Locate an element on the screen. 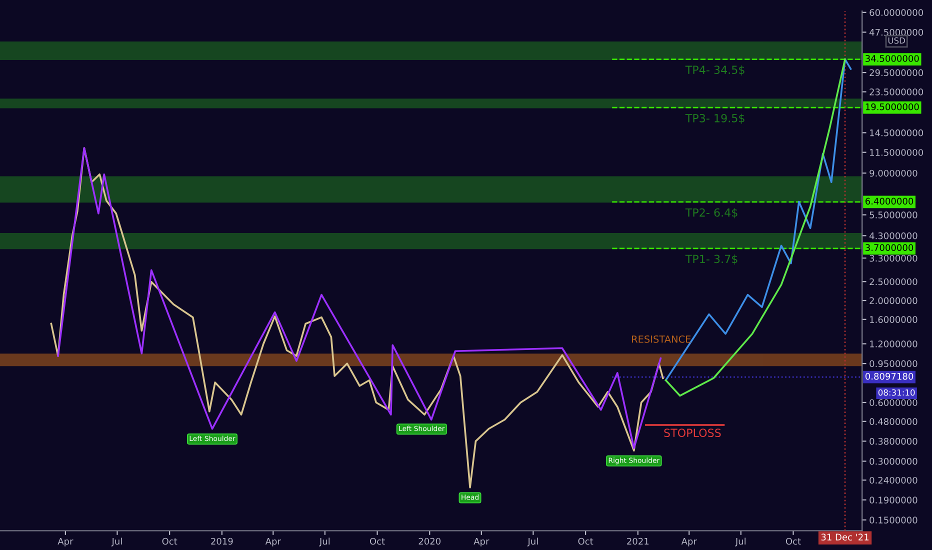 This screenshot has height=550, width=932. y-tick-label: 5.5000000 is located at coordinates (894, 215).